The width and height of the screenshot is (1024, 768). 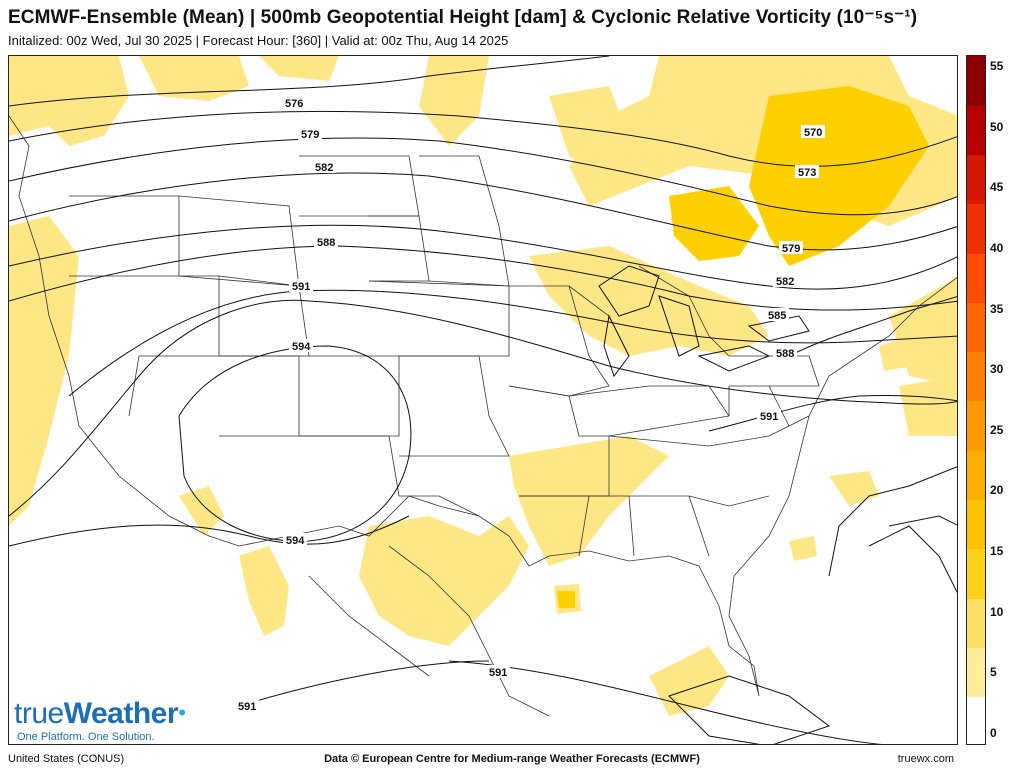 What do you see at coordinates (769, 417) in the screenshot?
I see `contour-label-591-east: 591` at bounding box center [769, 417].